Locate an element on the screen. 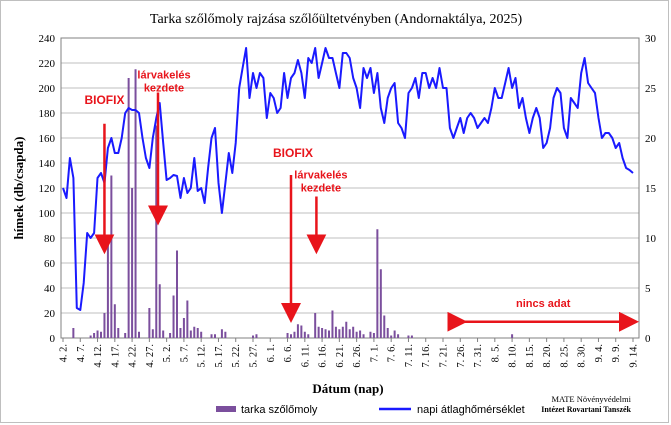  credit-line-1: MATE Növényvédelmi is located at coordinates (591, 399).